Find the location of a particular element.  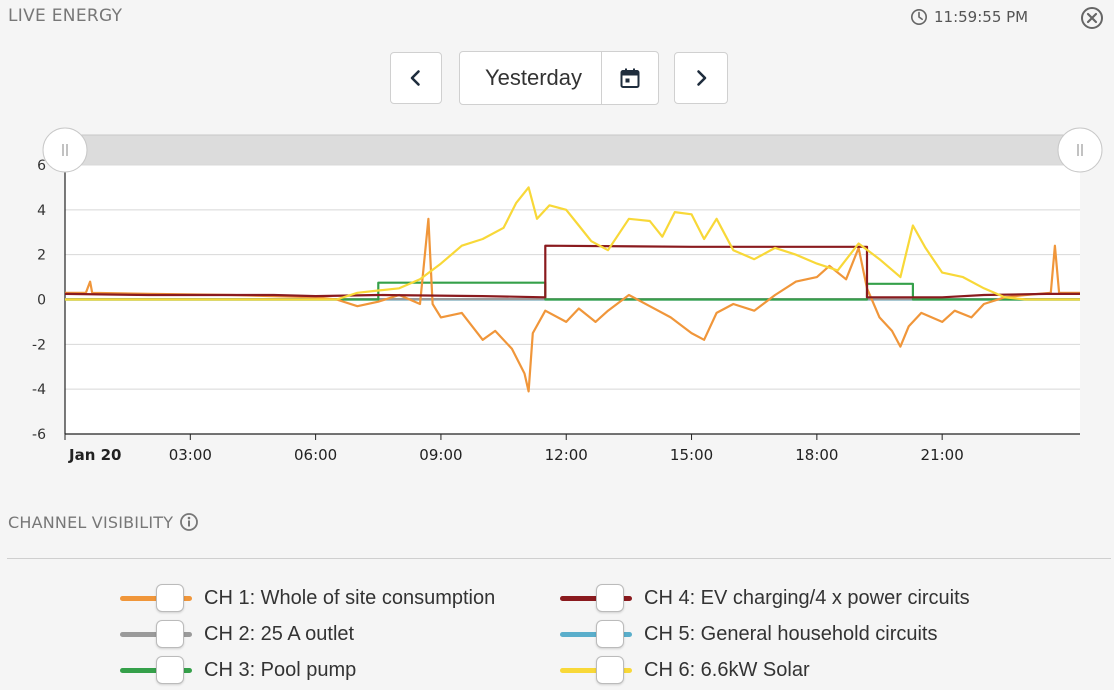

x-tick-label: 15:00 is located at coordinates (691, 455).